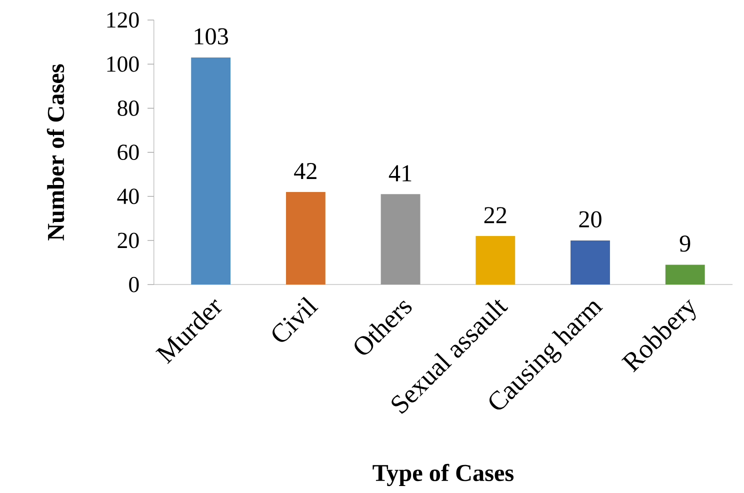  What do you see at coordinates (685, 243) in the screenshot?
I see `data-label: 9` at bounding box center [685, 243].